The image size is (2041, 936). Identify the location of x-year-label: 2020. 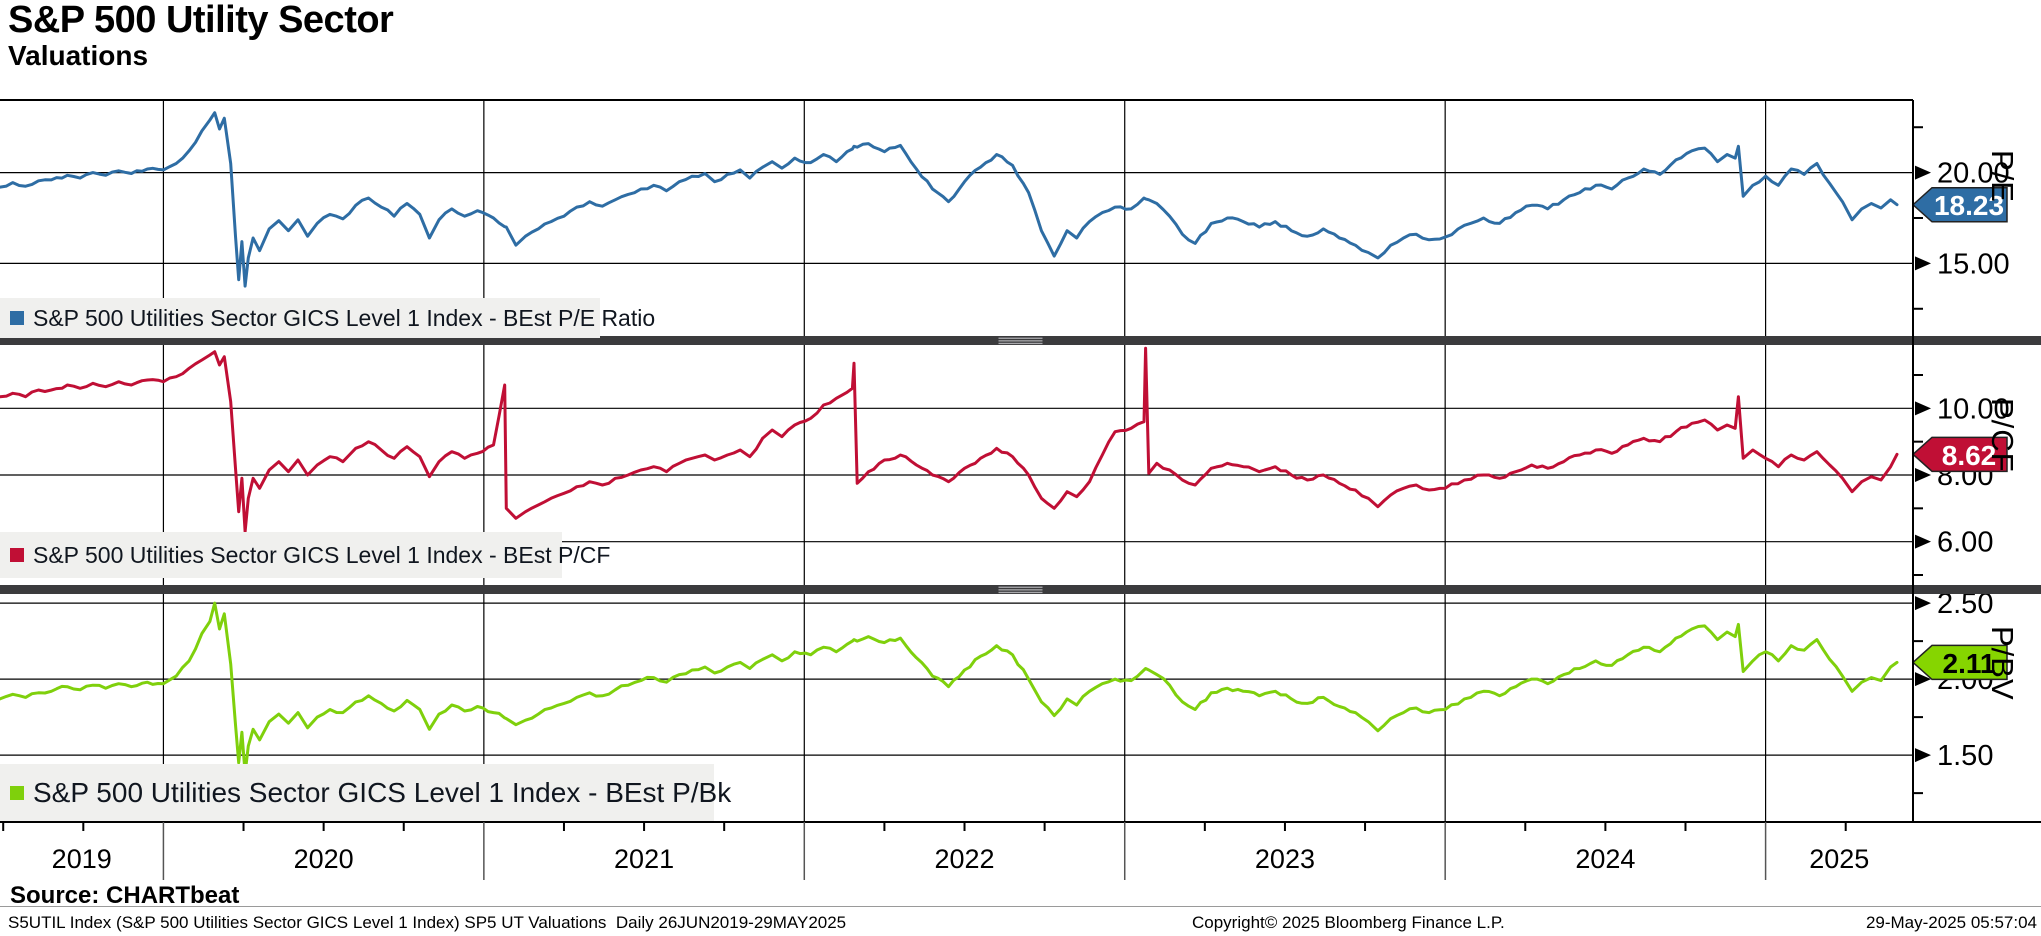
(324, 859).